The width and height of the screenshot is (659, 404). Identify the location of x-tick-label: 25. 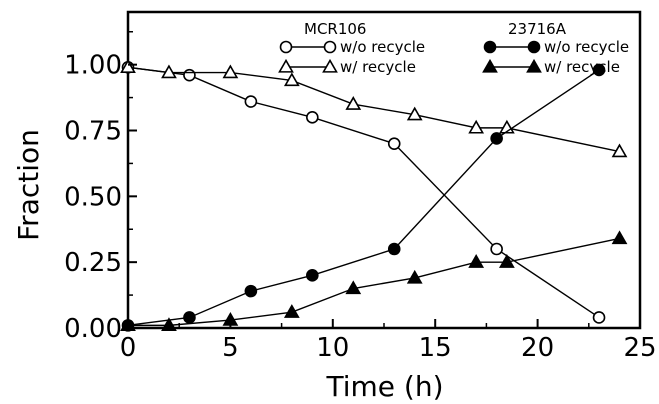
(639, 348).